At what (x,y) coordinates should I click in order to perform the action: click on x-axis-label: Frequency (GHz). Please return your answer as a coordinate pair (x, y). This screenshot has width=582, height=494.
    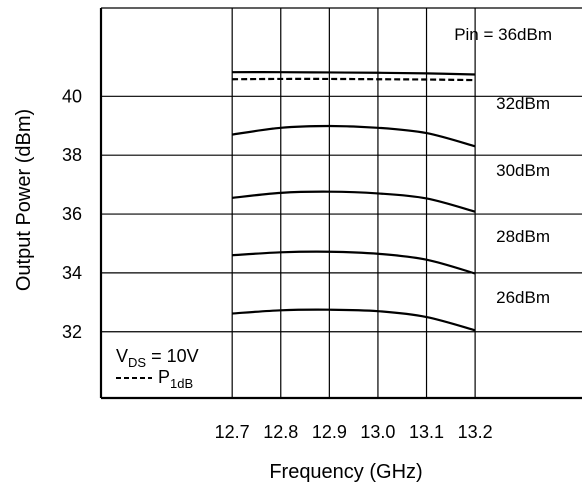
    Looking at the image, I should click on (345, 472).